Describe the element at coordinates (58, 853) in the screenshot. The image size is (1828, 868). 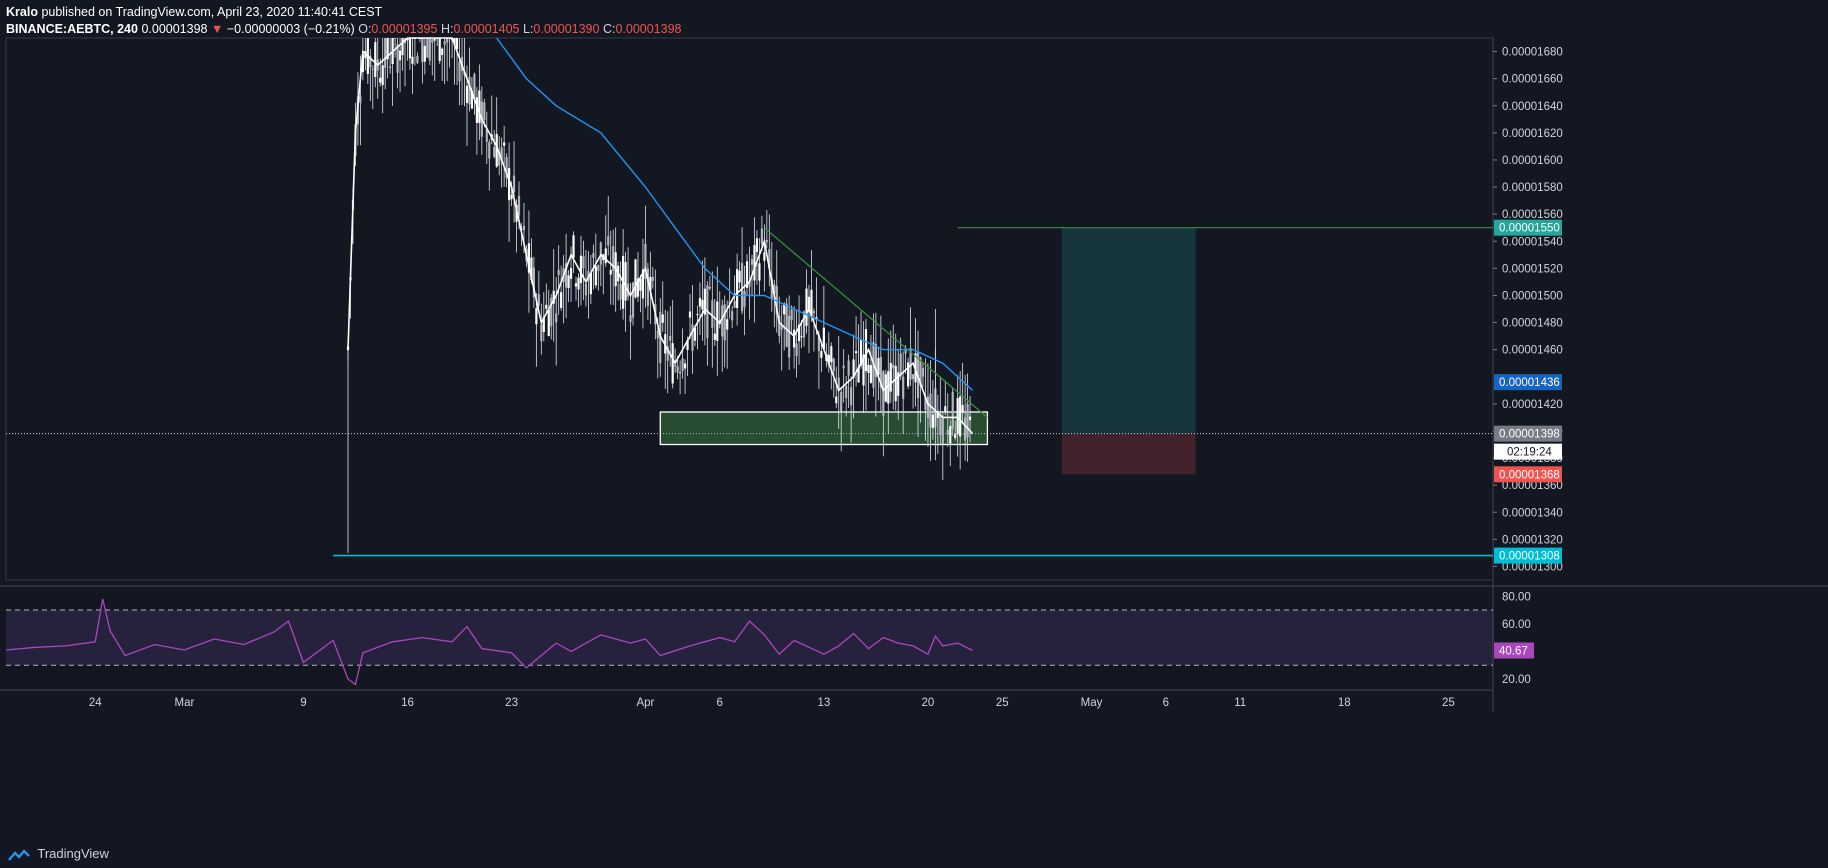
I see `tradingview-logo: TradingView` at that location.